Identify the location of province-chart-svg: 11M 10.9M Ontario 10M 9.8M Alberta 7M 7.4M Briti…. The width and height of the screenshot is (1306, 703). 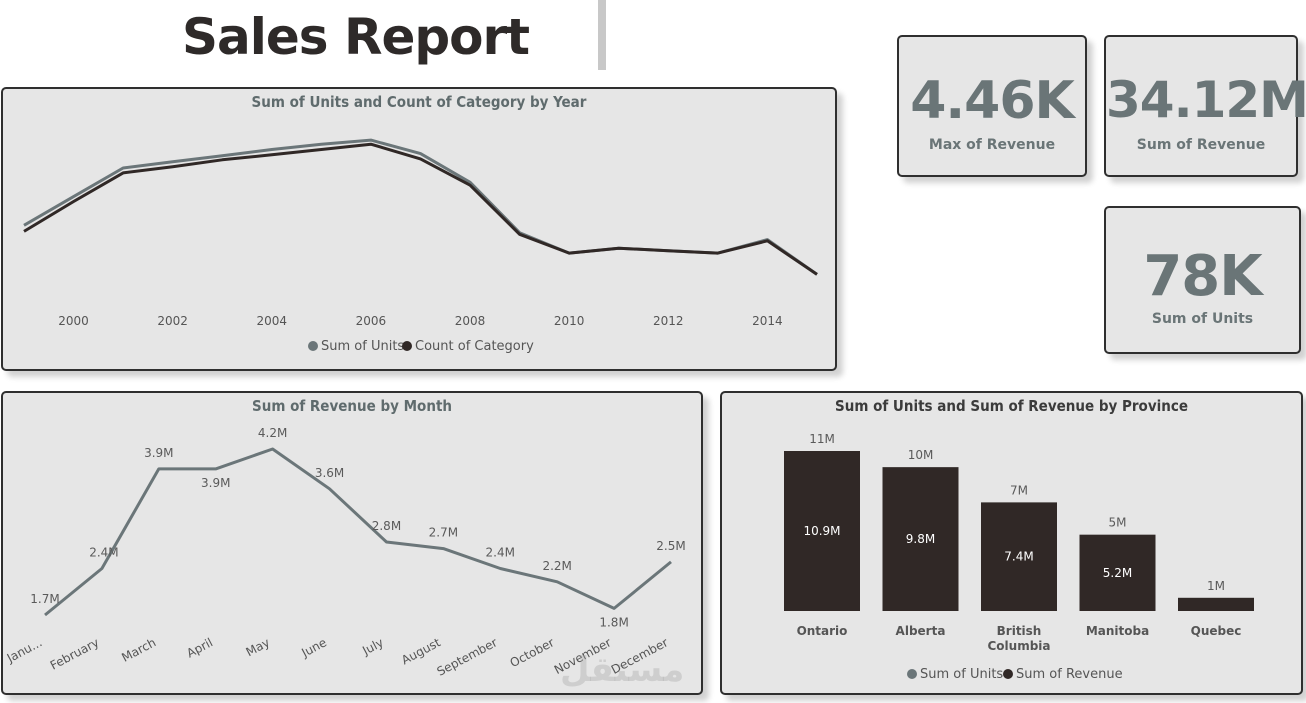
(1019, 557).